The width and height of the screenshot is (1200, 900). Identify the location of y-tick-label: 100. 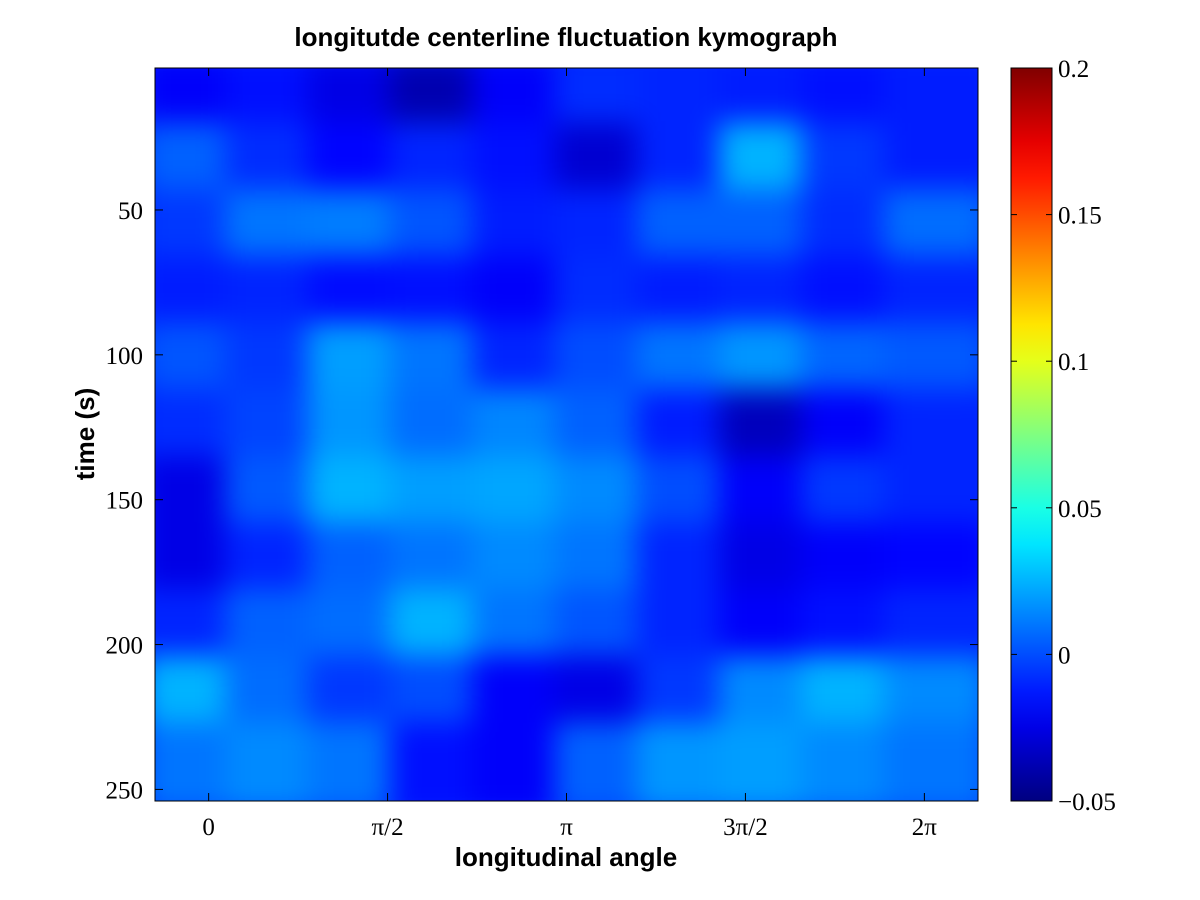
(125, 356).